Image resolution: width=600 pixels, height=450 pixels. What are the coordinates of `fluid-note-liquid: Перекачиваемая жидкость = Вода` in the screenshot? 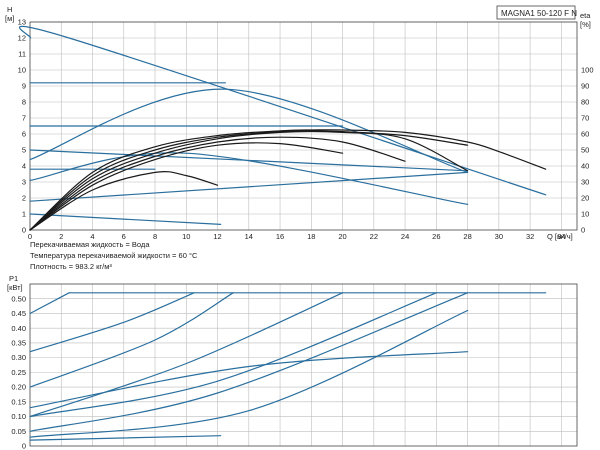 It's located at (90, 244).